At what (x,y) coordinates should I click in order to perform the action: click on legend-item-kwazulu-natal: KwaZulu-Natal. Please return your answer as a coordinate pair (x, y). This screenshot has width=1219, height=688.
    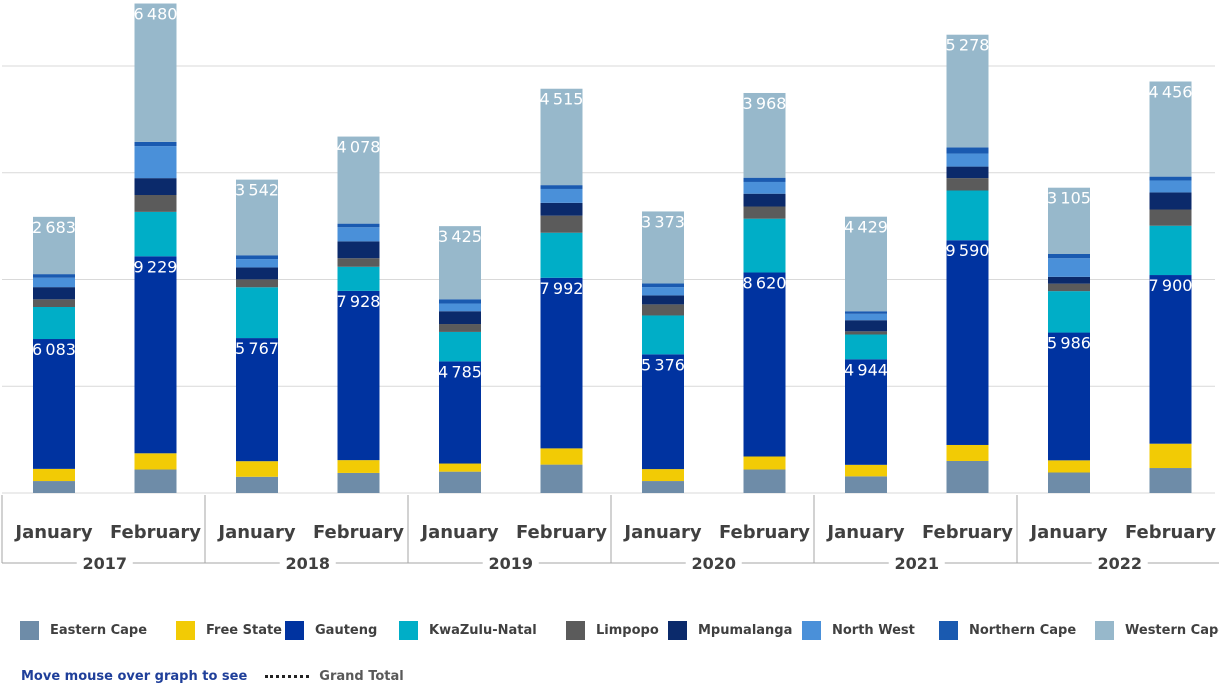
    Looking at the image, I should click on (468, 630).